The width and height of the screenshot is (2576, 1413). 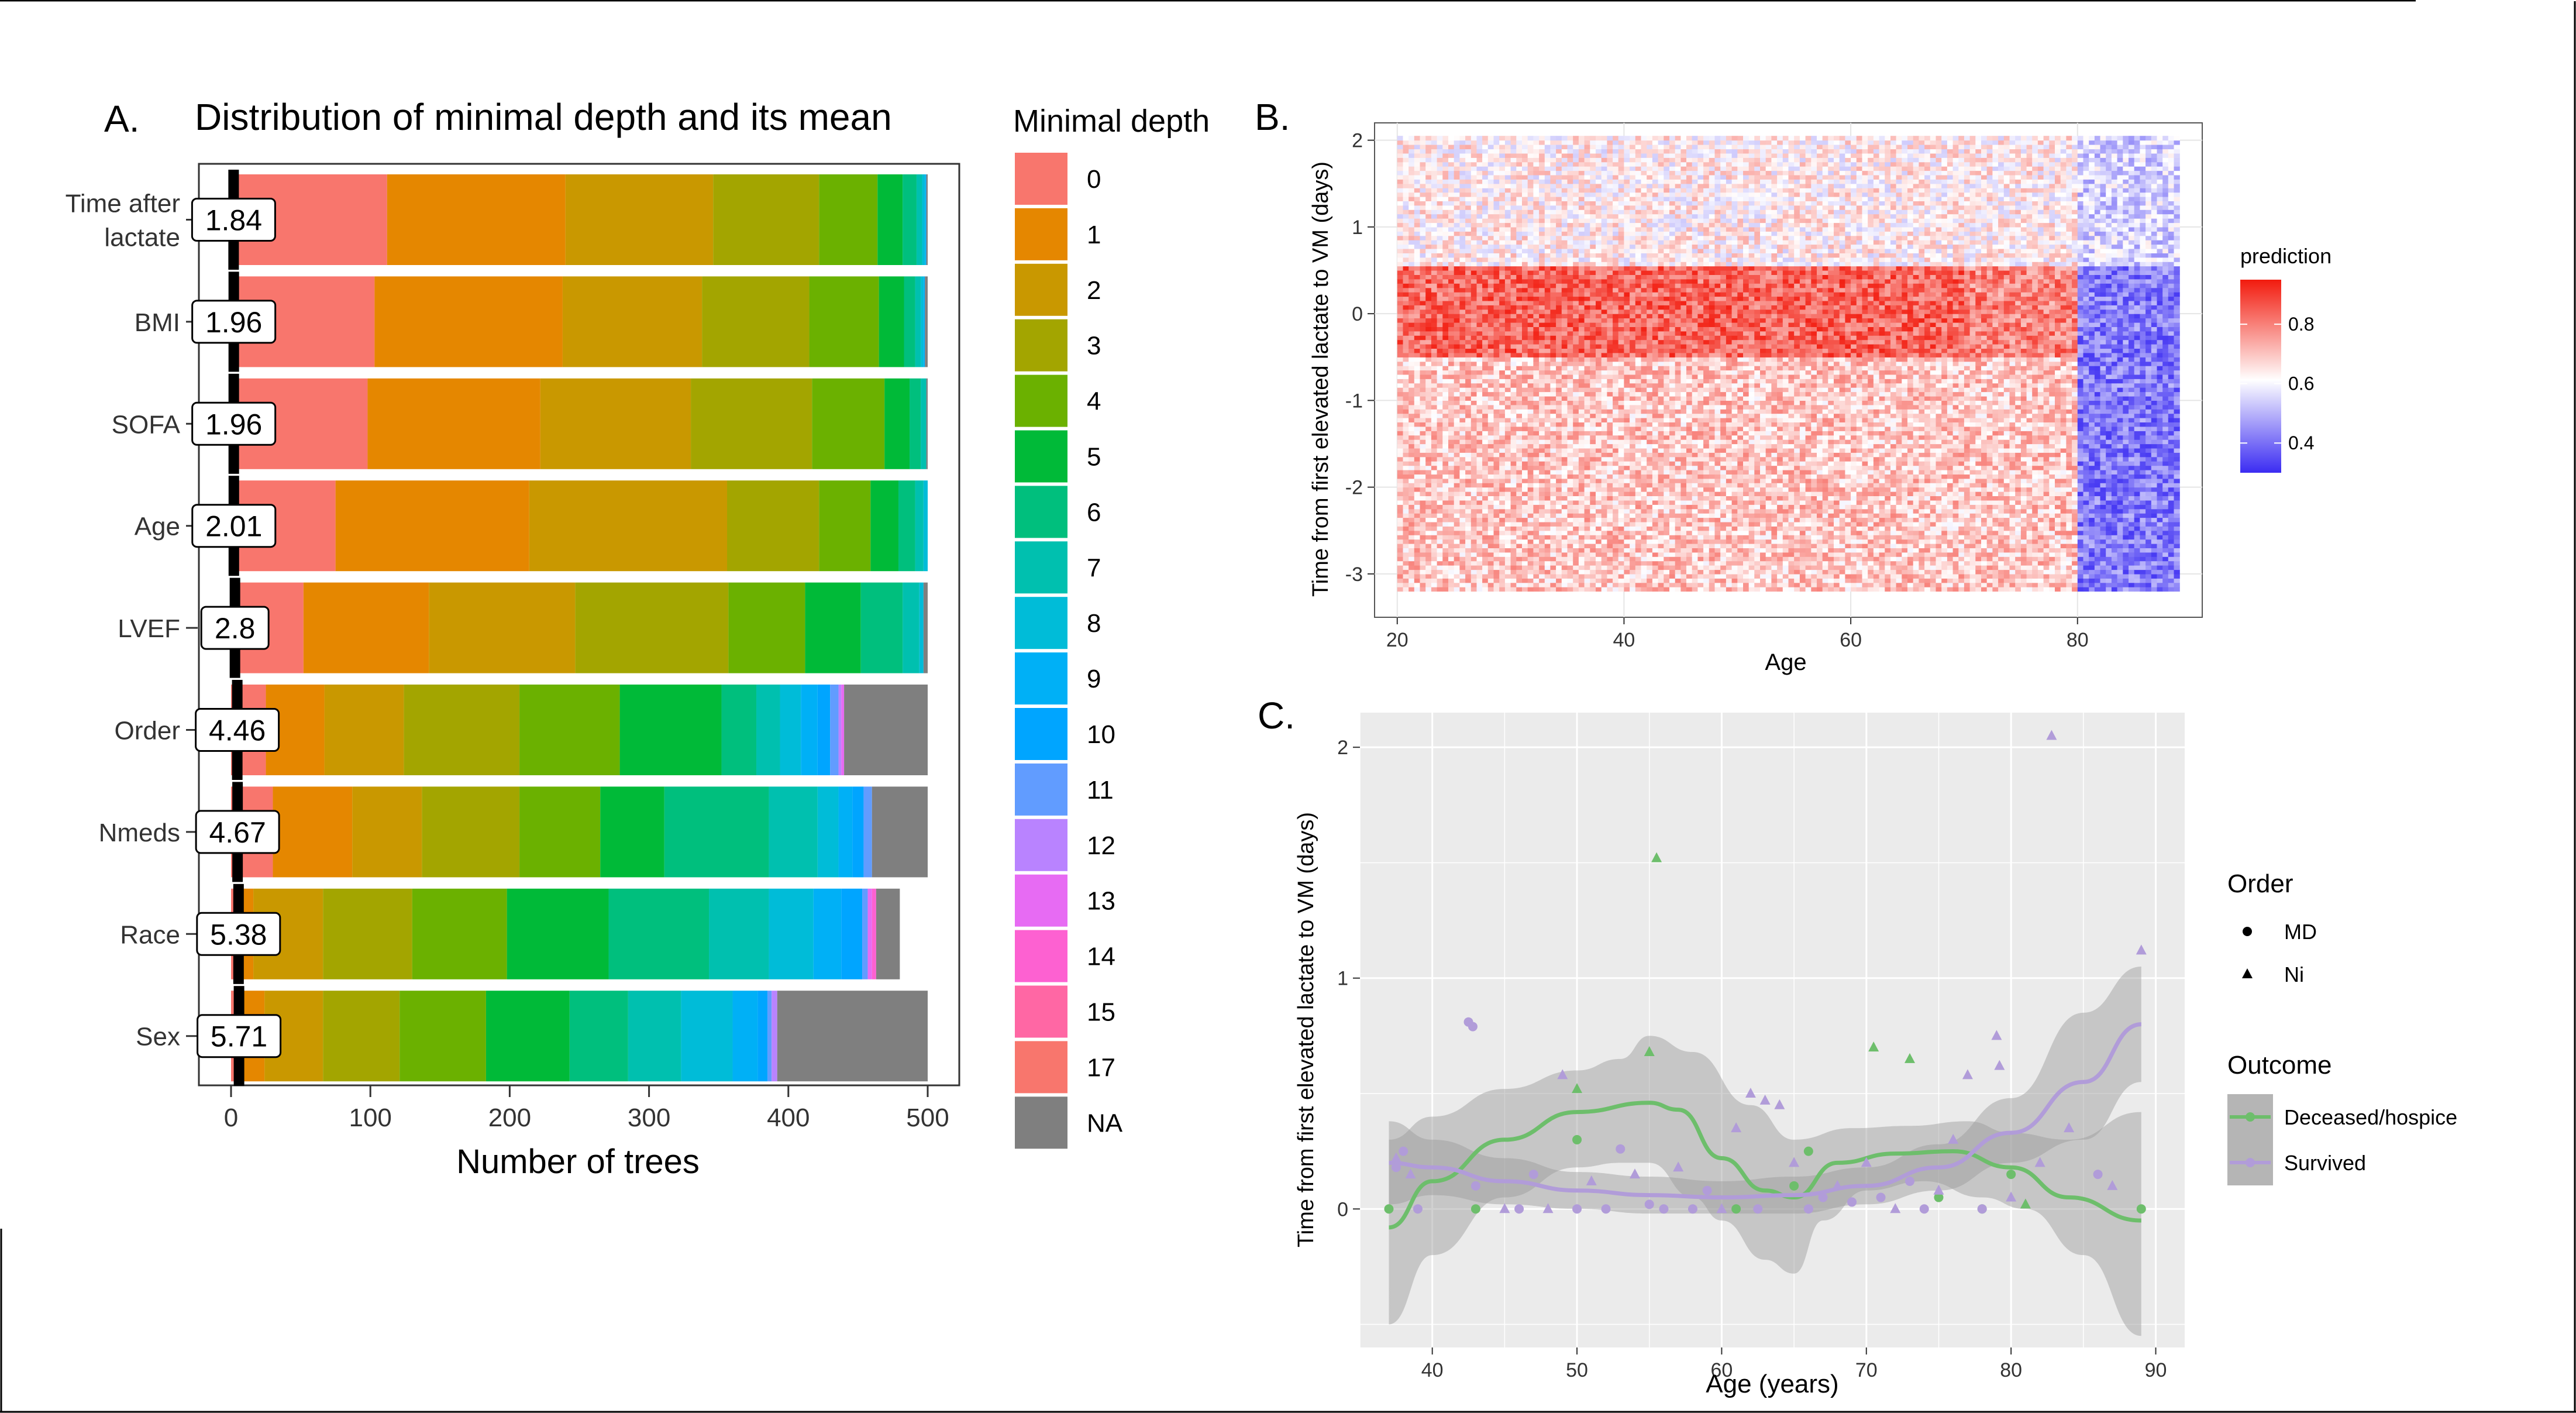 I want to click on mean-label-box, so click(x=239, y=1036).